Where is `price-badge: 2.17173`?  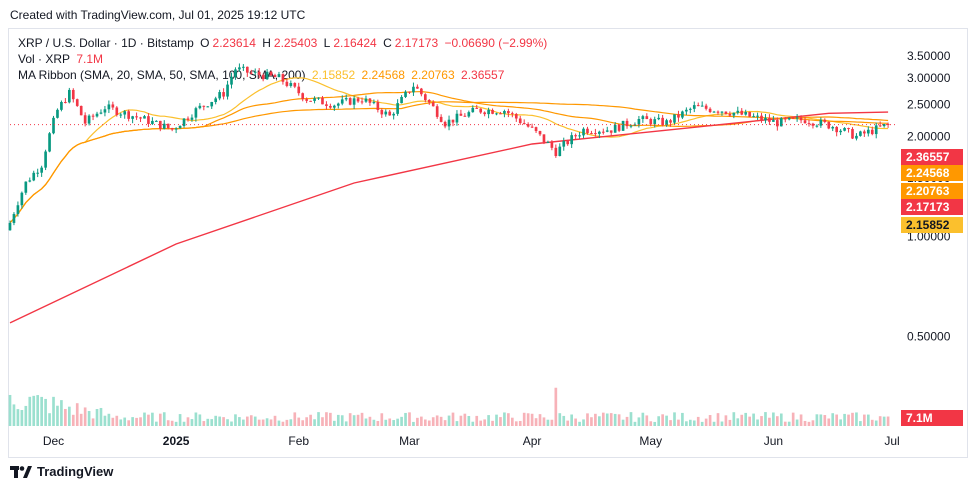
price-badge: 2.17173 is located at coordinates (932, 207).